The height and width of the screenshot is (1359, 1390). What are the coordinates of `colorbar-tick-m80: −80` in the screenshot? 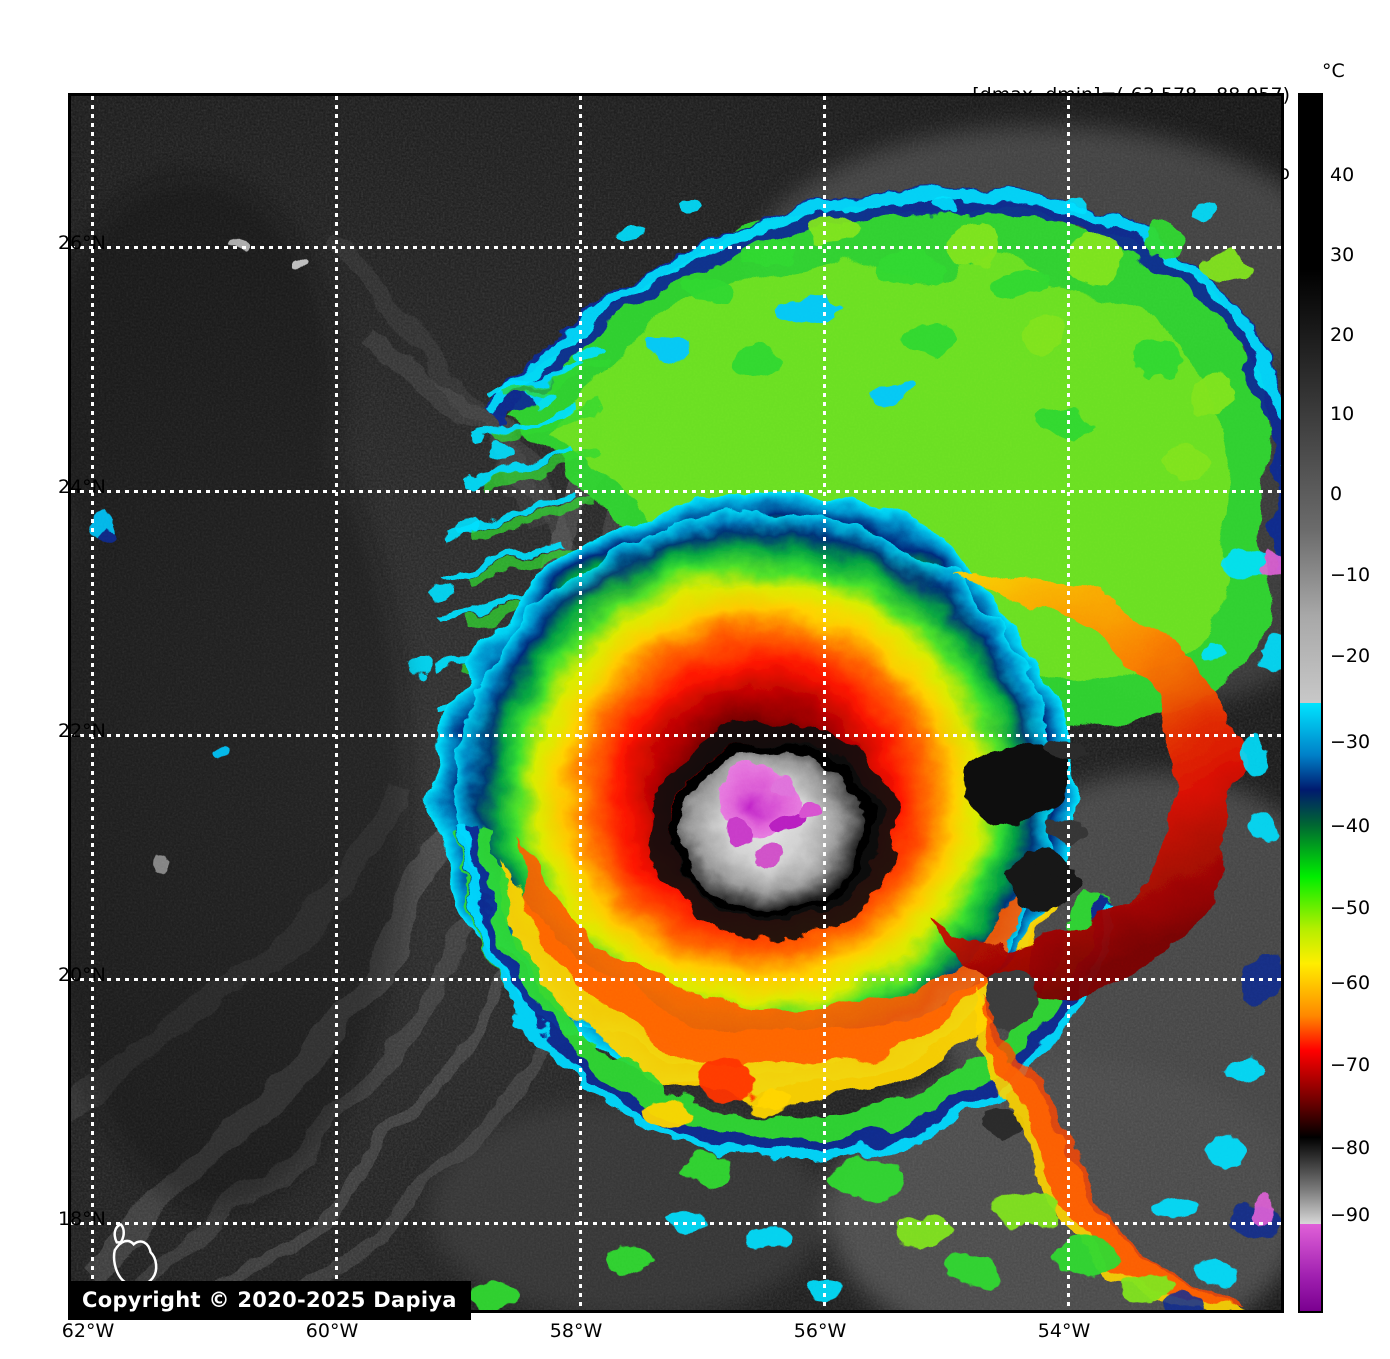 It's located at (1350, 1148).